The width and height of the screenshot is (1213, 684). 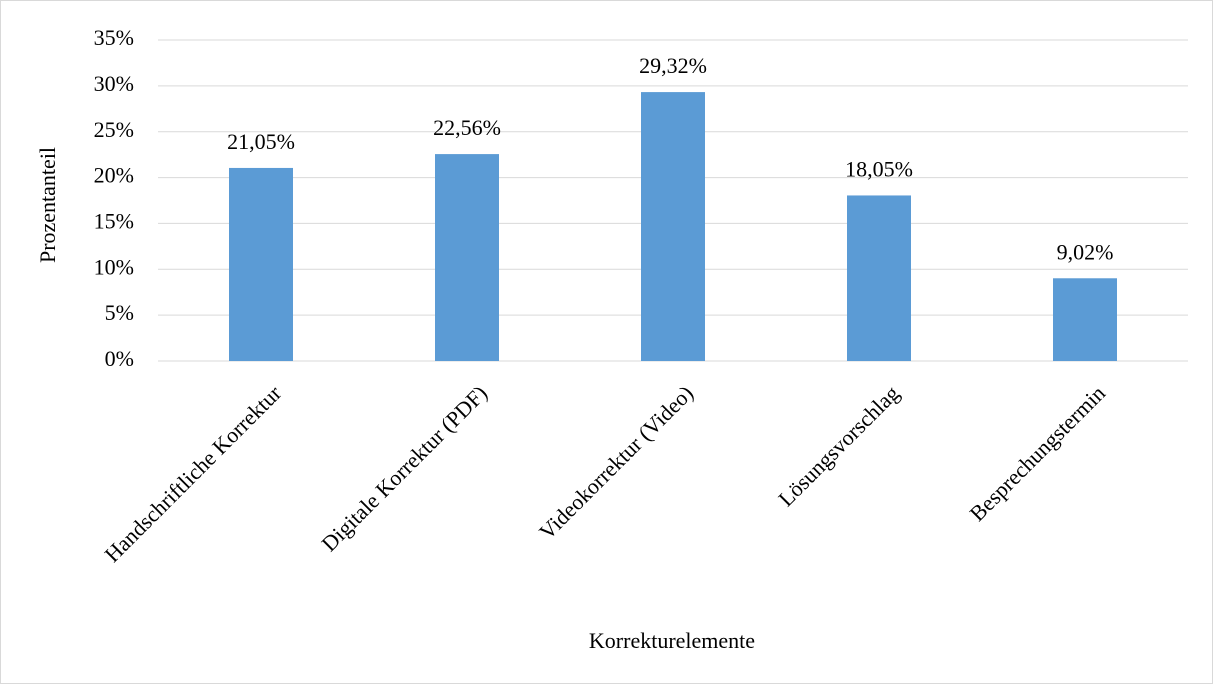 What do you see at coordinates (47, 205) in the screenshot?
I see `y-axis-title: Prozentanteil` at bounding box center [47, 205].